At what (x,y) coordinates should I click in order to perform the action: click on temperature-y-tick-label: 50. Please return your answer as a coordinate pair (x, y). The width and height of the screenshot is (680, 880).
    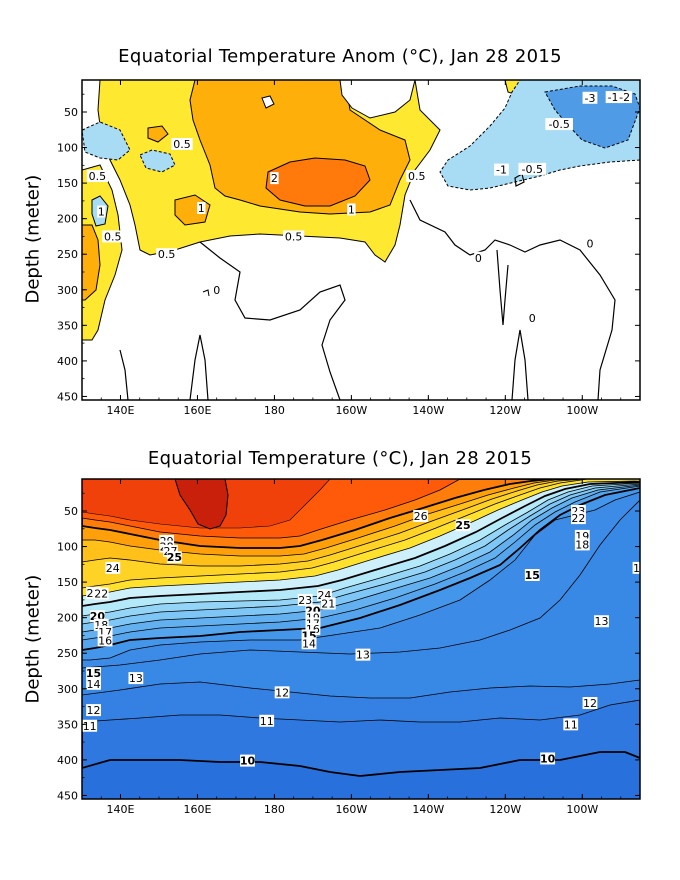
    Looking at the image, I should click on (71, 511).